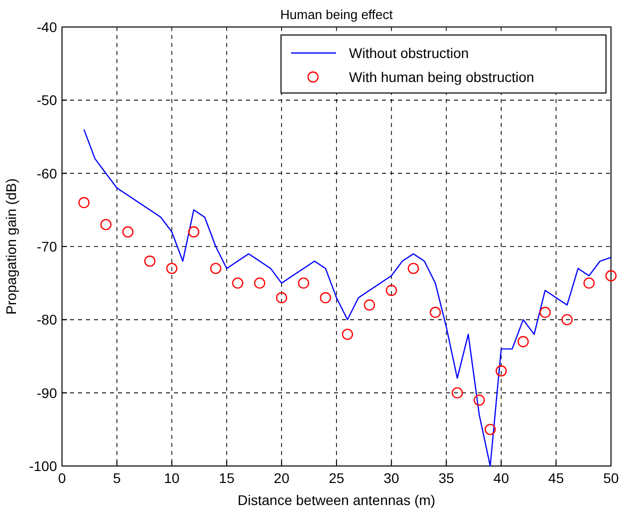 The image size is (625, 513). What do you see at coordinates (47, 320) in the screenshot?
I see `y-tick-label: -80` at bounding box center [47, 320].